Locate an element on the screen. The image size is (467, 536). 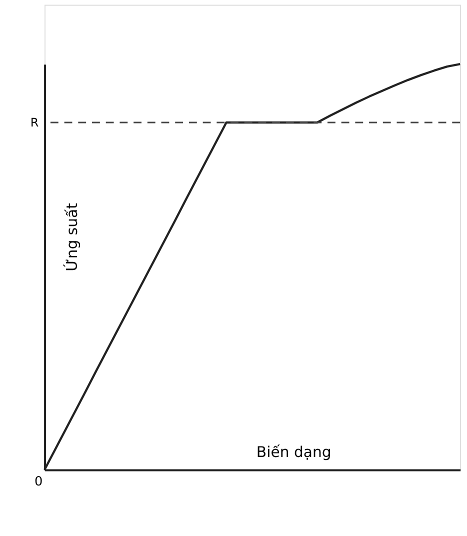
ref-line-label: R is located at coordinates (34, 122).